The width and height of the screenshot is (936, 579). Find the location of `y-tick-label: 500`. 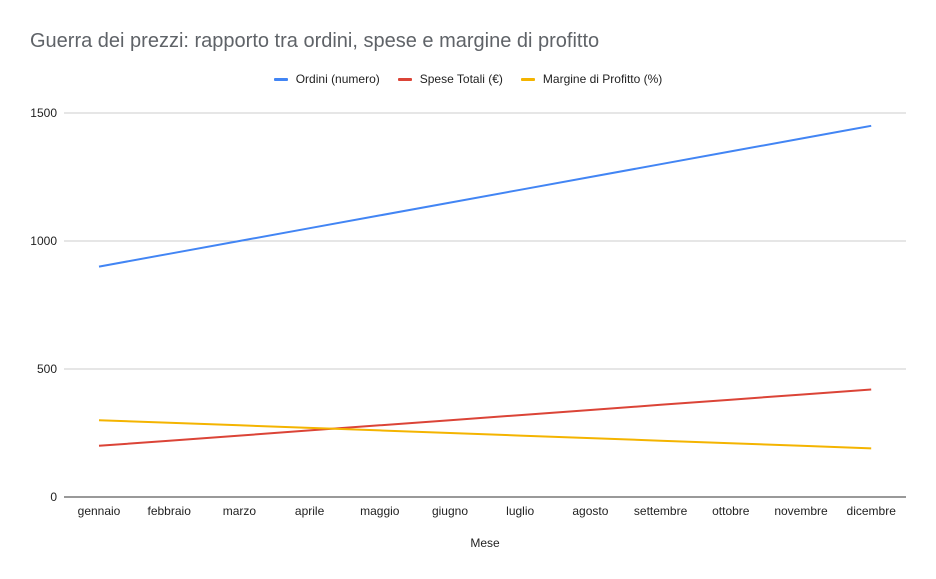

y-tick-label: 500 is located at coordinates (47, 369).